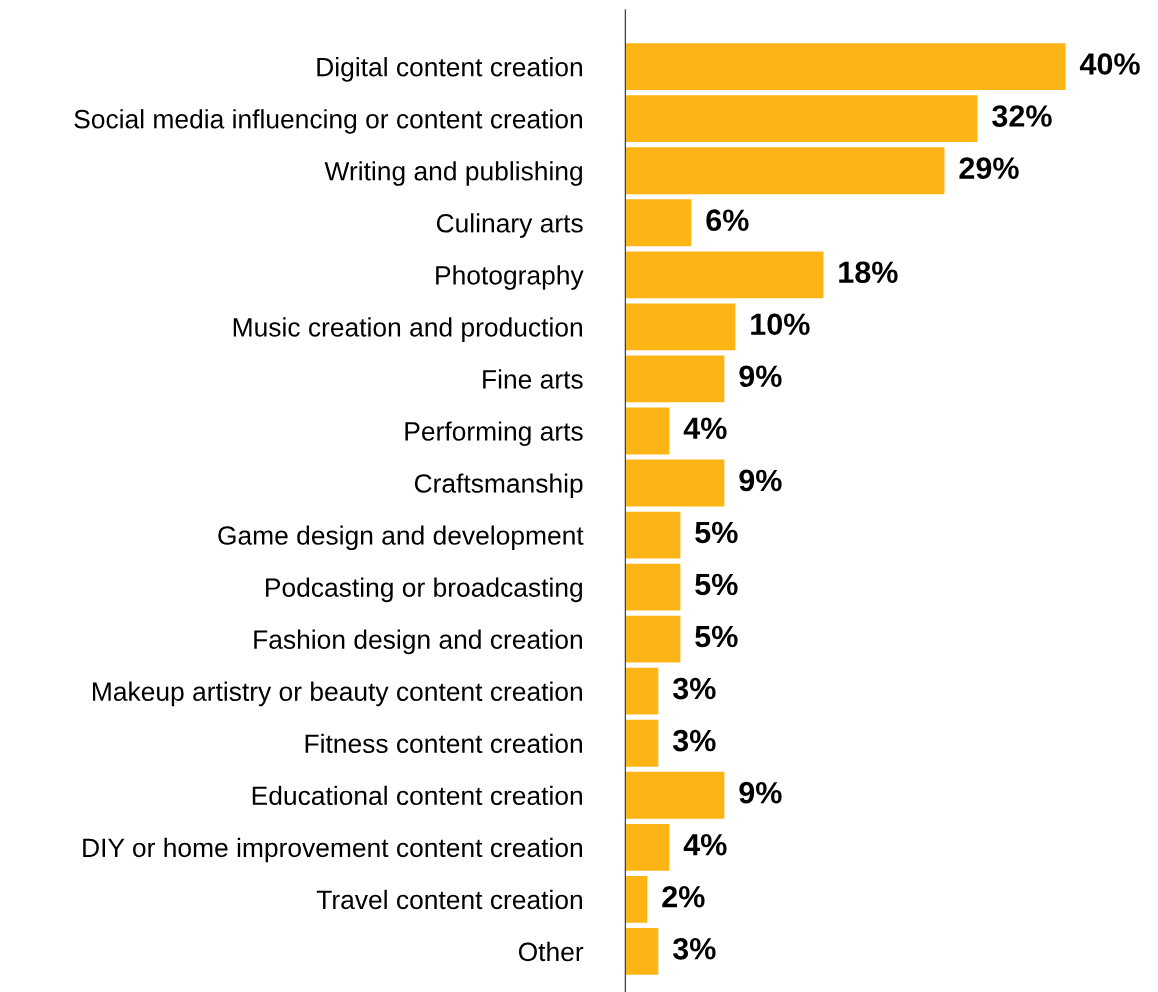  What do you see at coordinates (989, 168) in the screenshot?
I see `data-label: 29%` at bounding box center [989, 168].